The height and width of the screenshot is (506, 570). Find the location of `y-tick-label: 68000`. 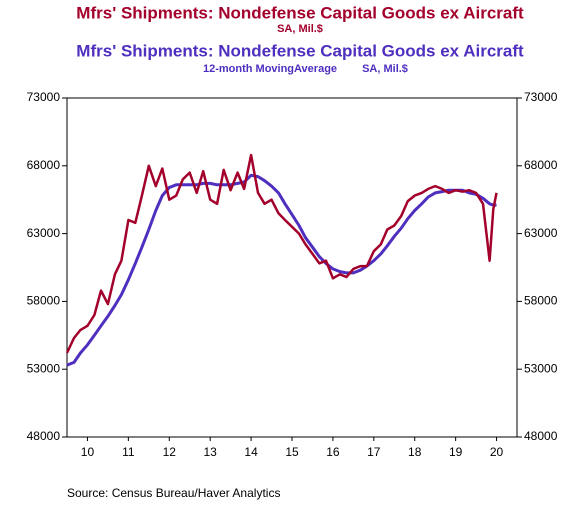

y-tick-label: 68000 is located at coordinates (44, 165).